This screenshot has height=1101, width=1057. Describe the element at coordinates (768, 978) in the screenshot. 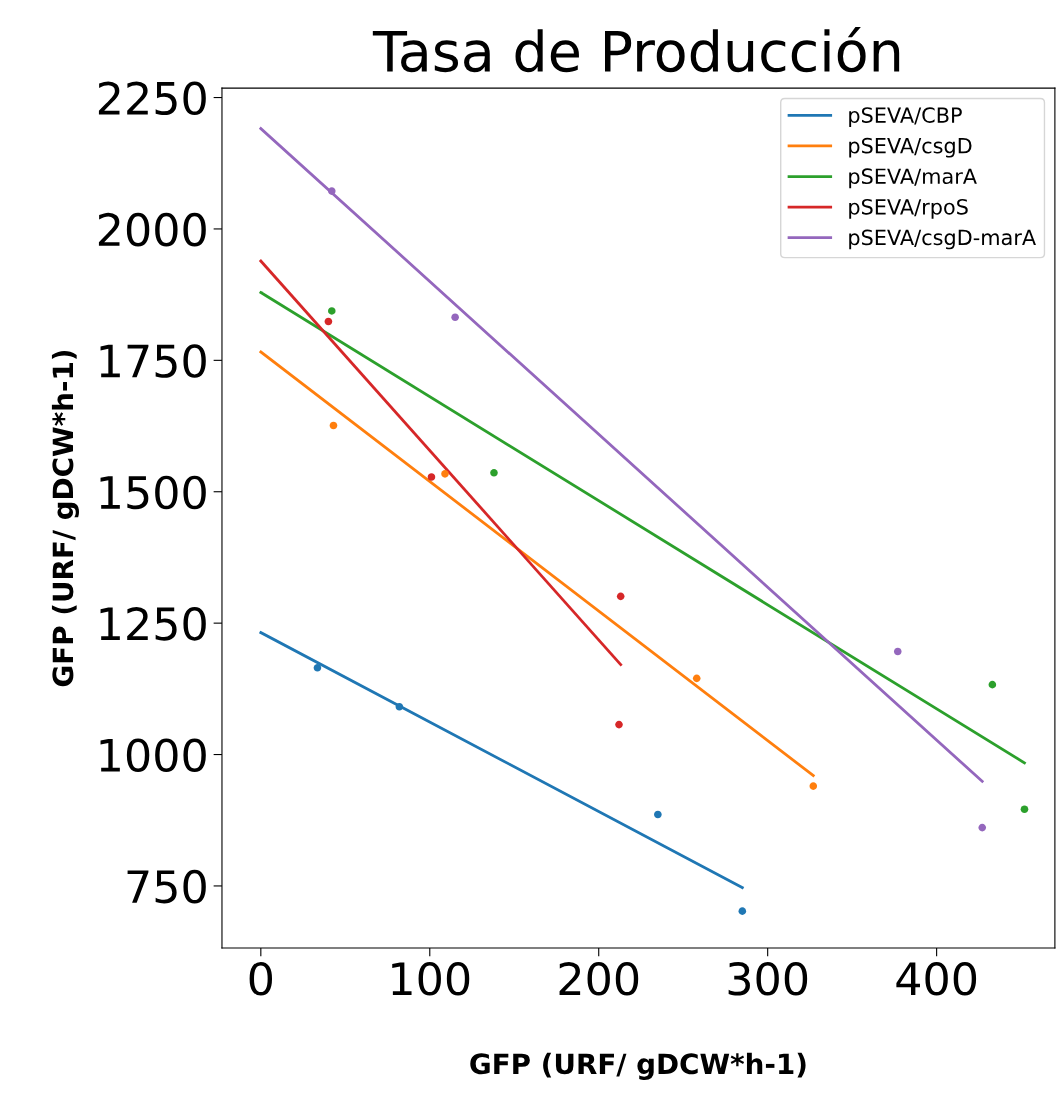

I see `x-tick-label: 300` at that location.